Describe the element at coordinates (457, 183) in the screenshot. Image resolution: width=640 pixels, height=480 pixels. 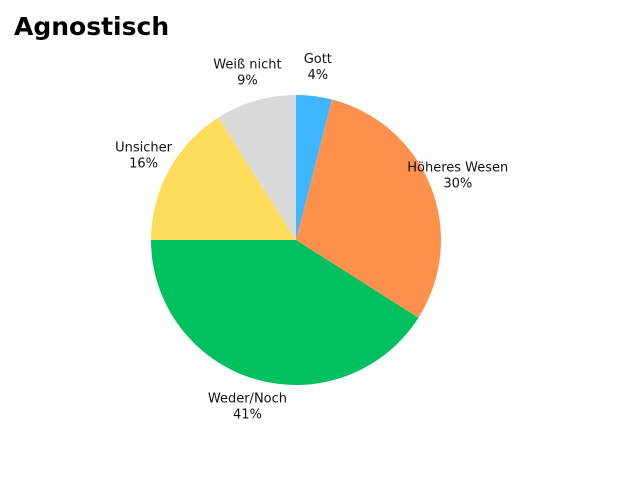
I see `value-label: 30%` at that location.